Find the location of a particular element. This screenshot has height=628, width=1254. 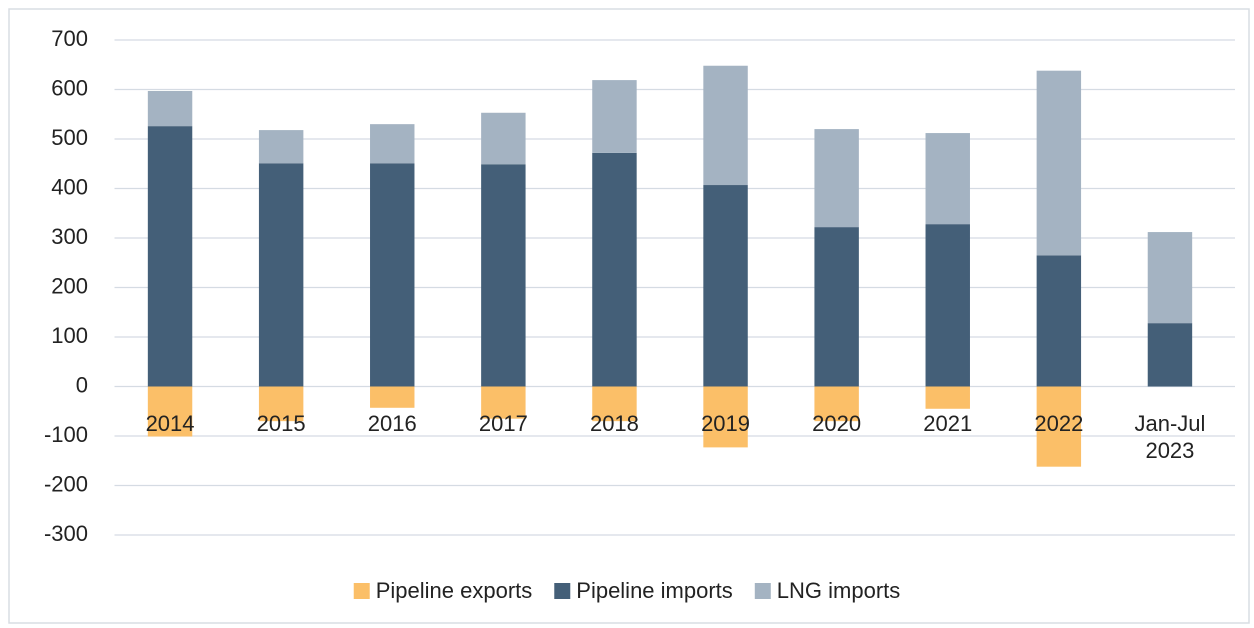

legend-label: LNG imports is located at coordinates (838, 590).